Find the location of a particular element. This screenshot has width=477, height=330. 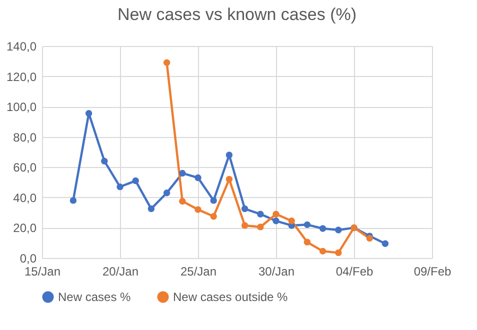

legend-label: New cases % is located at coordinates (95, 297).